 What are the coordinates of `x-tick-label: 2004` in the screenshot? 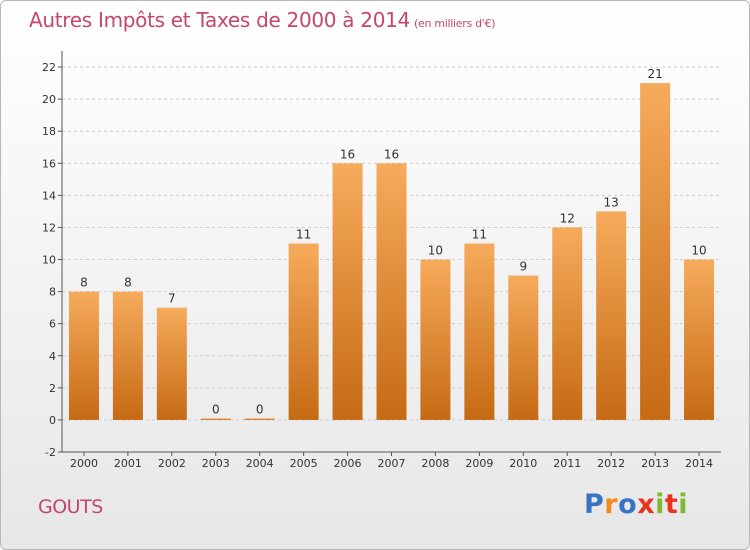 It's located at (260, 463).